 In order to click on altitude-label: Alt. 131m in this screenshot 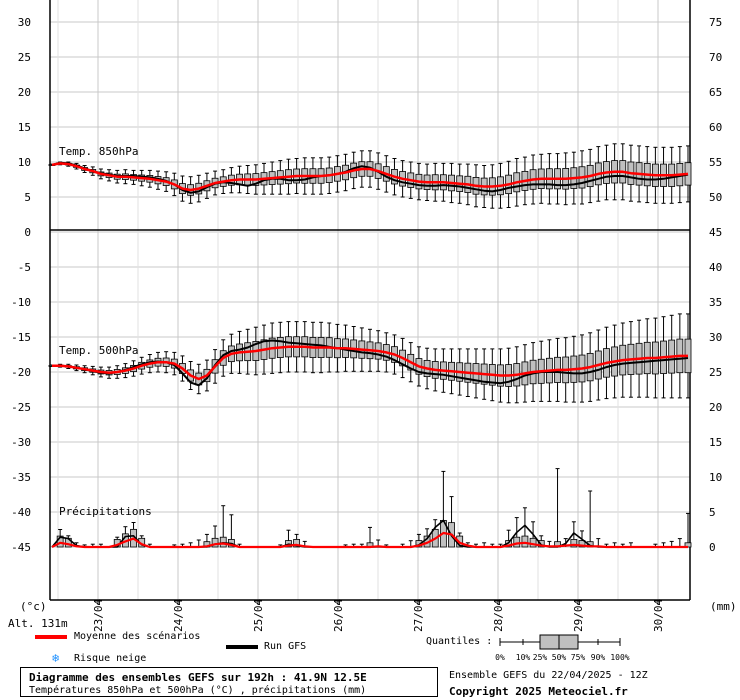, I will do `click(38, 623)`.